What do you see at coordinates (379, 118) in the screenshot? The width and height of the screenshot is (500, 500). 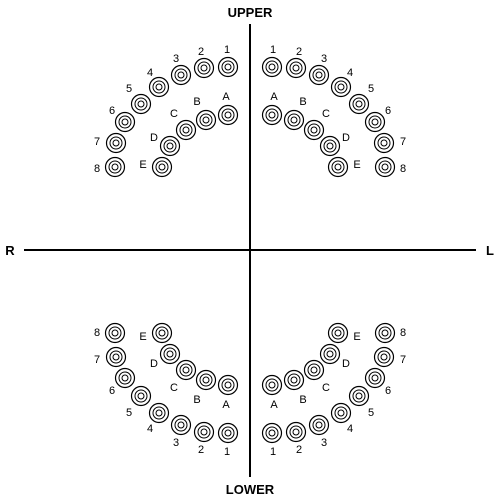 I see `upper-left-permanent-tooth-6: 6` at bounding box center [379, 118].